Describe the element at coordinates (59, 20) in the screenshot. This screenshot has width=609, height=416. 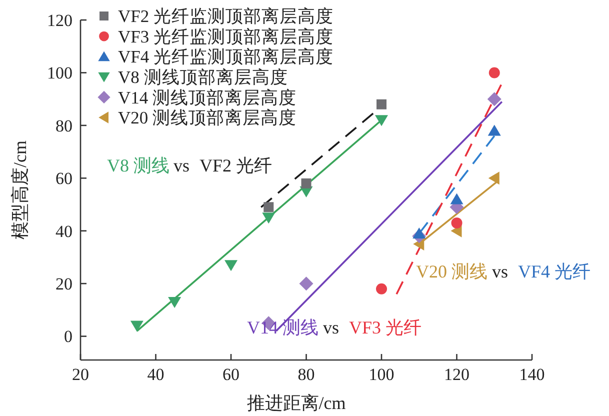
I see `y-tick-label: 120` at that location.